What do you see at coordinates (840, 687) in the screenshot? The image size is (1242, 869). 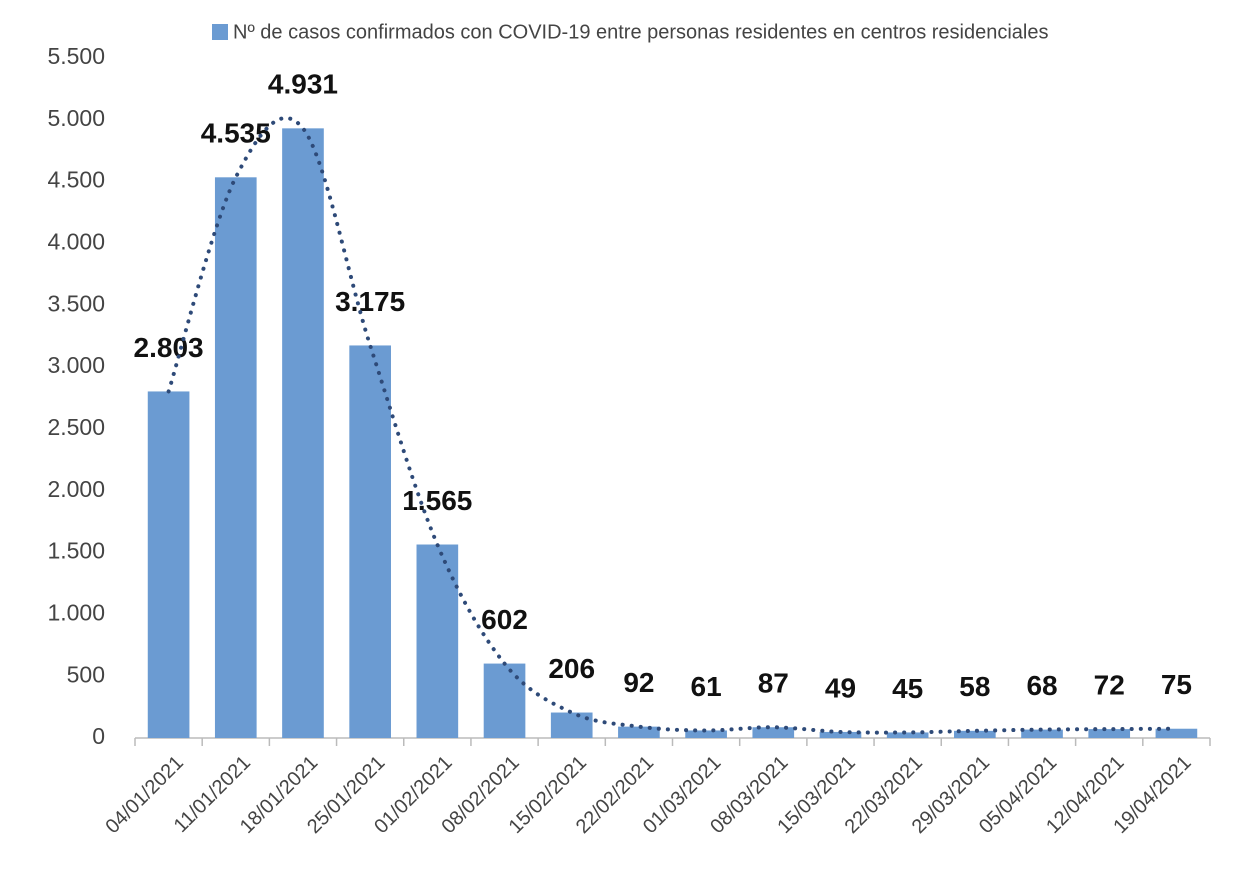 I see `data-label: 49` at bounding box center [840, 687].